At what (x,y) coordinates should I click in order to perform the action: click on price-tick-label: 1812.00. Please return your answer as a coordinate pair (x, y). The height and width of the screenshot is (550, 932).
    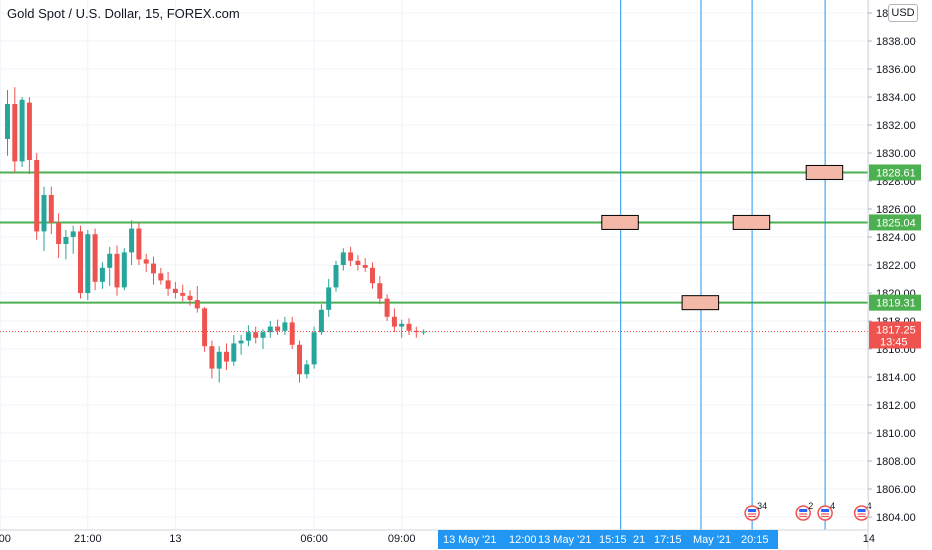
    Looking at the image, I should click on (896, 406).